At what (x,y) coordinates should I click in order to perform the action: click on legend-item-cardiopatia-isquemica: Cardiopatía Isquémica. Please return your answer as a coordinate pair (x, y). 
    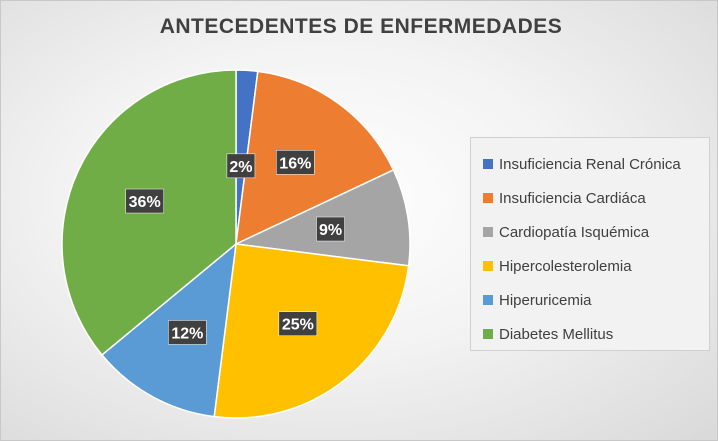
    Looking at the image, I should click on (596, 232).